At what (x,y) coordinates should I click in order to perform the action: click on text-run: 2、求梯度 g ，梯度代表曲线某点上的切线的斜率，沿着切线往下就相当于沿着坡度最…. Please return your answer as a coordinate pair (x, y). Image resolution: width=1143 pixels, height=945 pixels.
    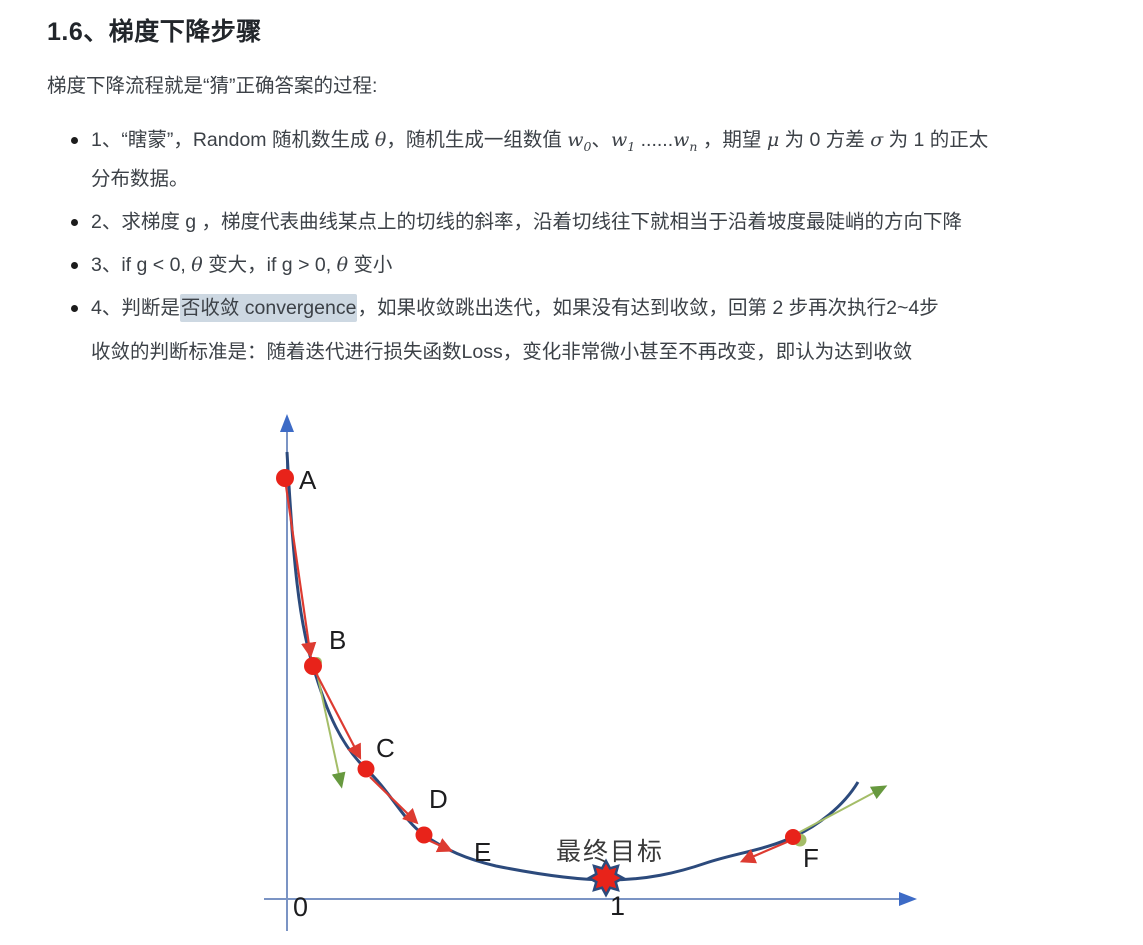
    Looking at the image, I should click on (527, 222).